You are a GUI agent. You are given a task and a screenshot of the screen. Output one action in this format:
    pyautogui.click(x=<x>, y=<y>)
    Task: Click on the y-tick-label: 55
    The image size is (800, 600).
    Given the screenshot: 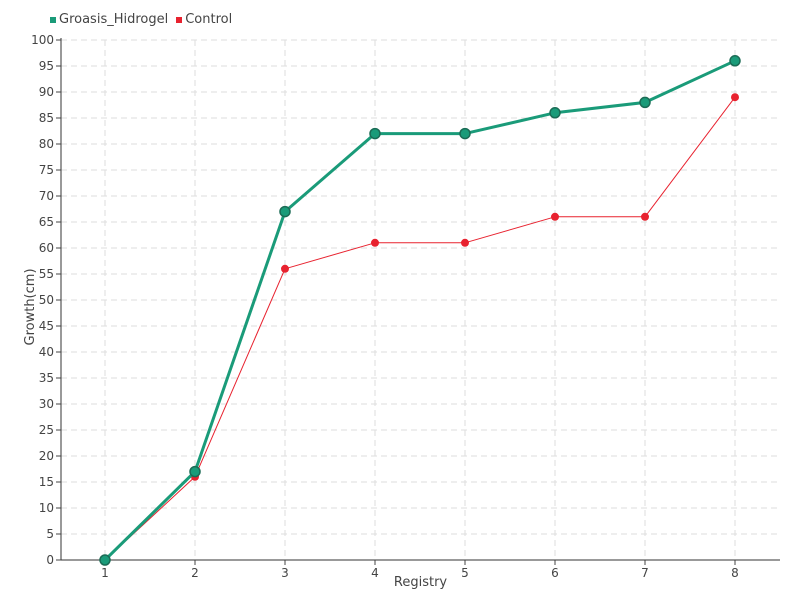 What is the action you would take?
    pyautogui.click(x=46, y=274)
    